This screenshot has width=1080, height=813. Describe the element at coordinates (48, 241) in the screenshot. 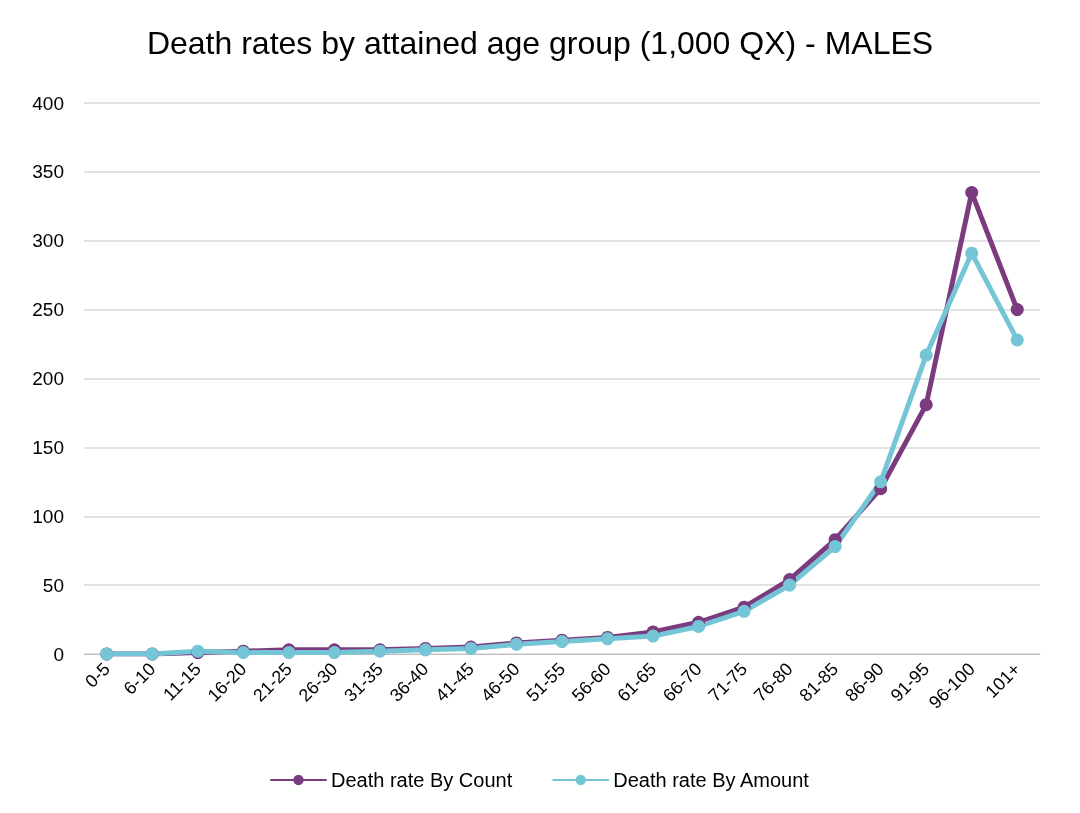

I see `y-tick-label: 300` at that location.